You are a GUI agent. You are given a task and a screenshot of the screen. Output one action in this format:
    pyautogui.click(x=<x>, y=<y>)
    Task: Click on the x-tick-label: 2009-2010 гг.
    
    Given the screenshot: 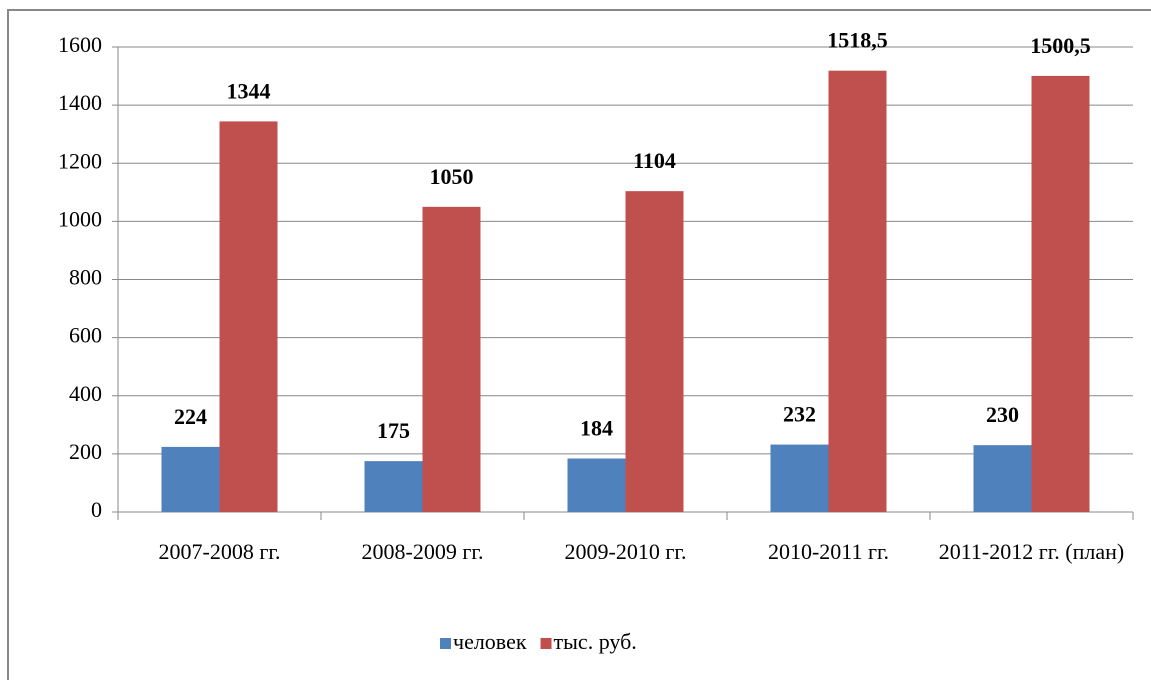 What is the action you would take?
    pyautogui.click(x=625, y=551)
    